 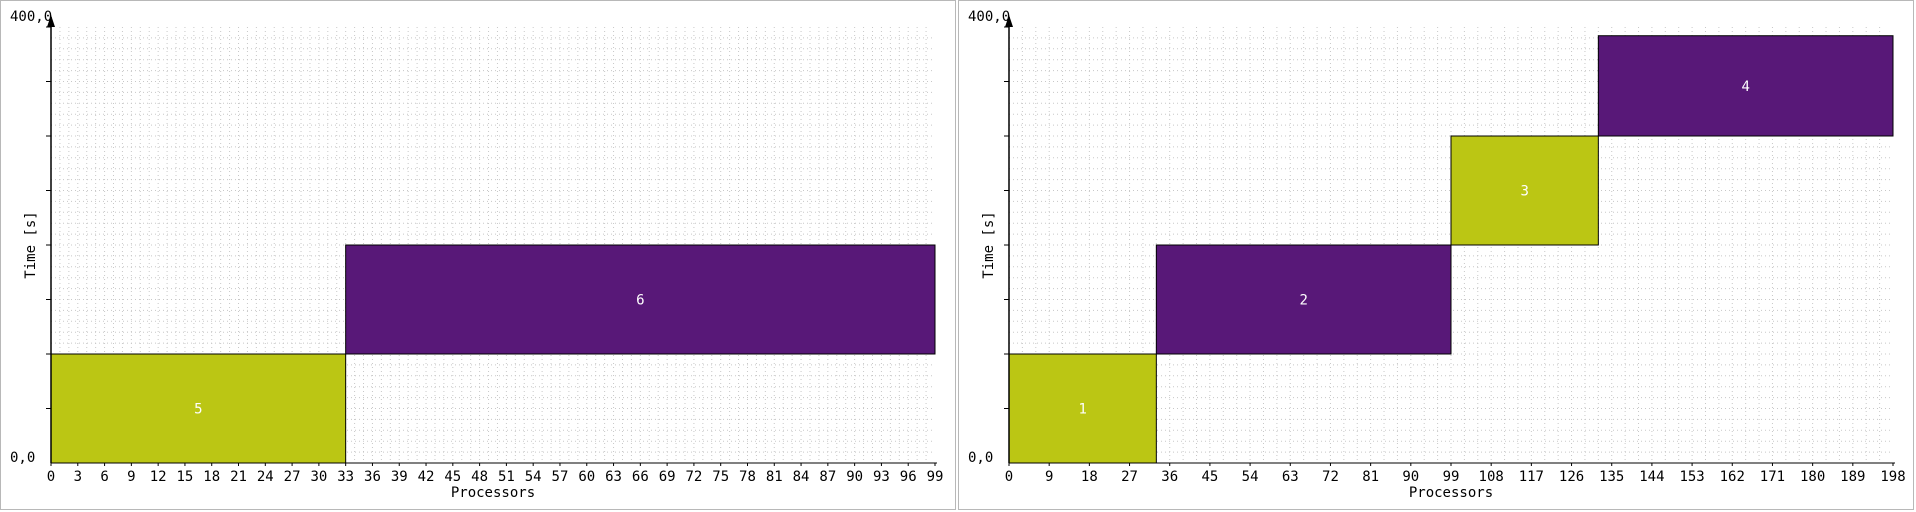 I want to click on x-tick-label: 3, so click(x=78, y=477).